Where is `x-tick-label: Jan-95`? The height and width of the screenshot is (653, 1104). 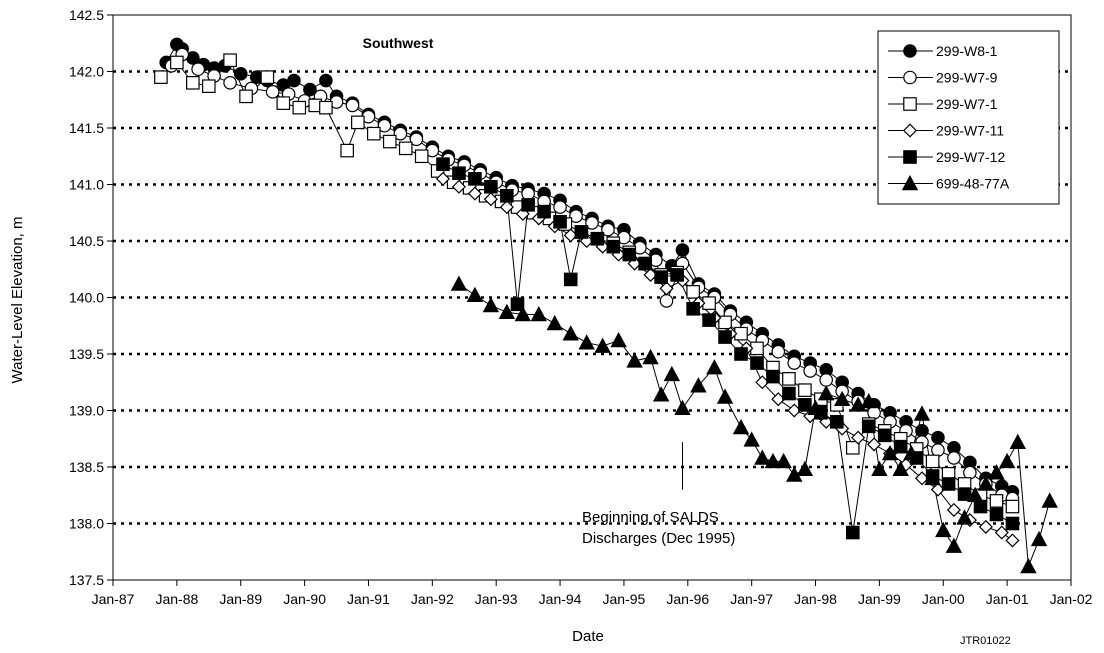
x-tick-label: Jan-95 is located at coordinates (624, 599).